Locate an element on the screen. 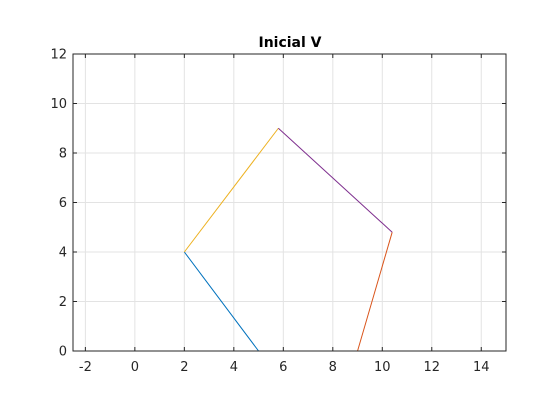 This screenshot has width=560, height=420. y-tick-label: 10 is located at coordinates (58, 104).